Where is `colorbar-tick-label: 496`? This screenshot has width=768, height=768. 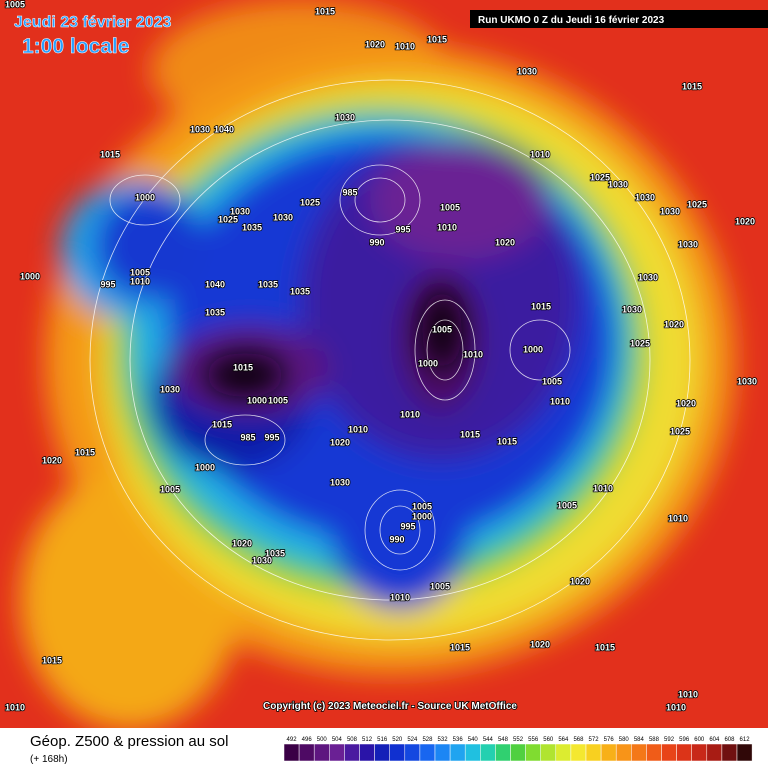
colorbar-tick-label: 496 is located at coordinates (307, 740).